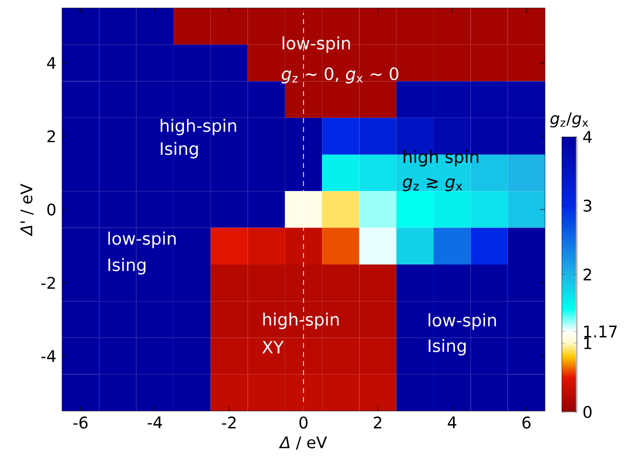 The height and width of the screenshot is (468, 637). I want to click on y-tick-label: -4, so click(48, 356).